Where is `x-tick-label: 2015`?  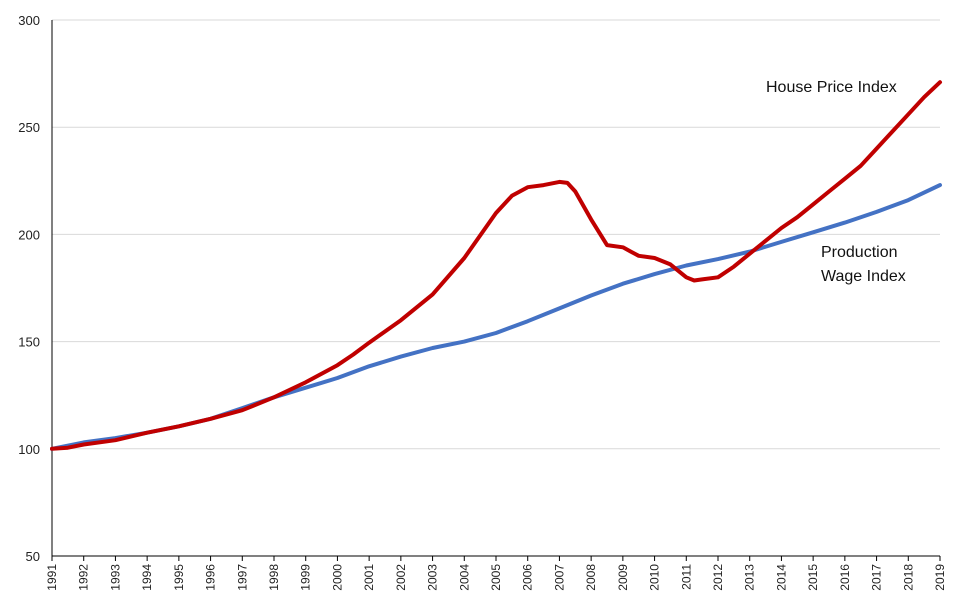 x-tick-label: 2015 is located at coordinates (813, 577).